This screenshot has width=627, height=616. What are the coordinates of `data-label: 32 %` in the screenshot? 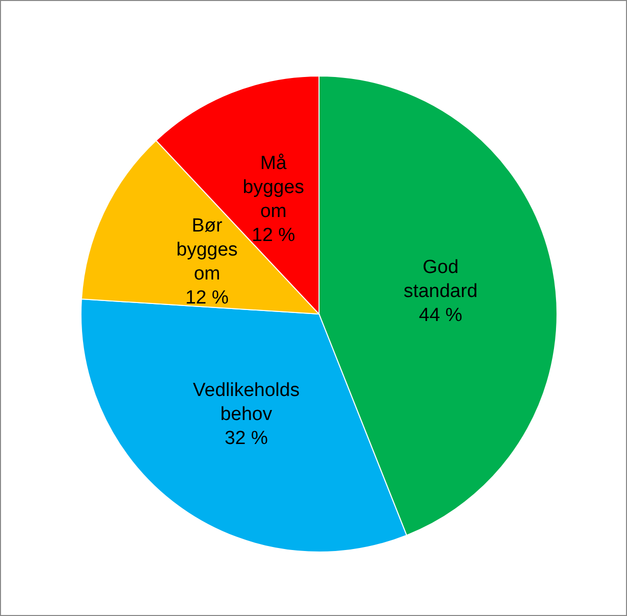 It's located at (246, 438).